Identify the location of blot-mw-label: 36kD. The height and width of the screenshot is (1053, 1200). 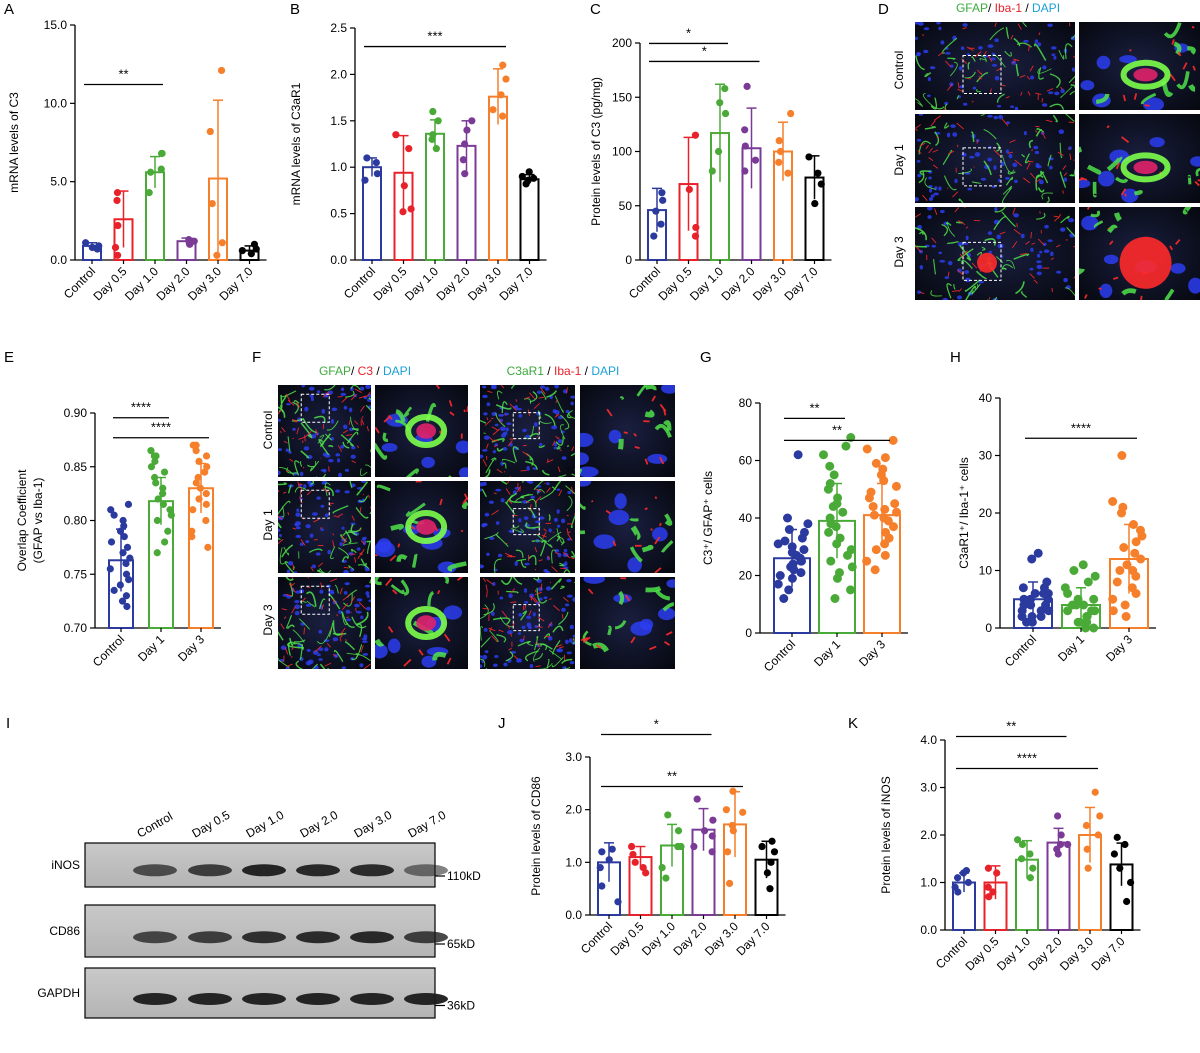
(461, 1006).